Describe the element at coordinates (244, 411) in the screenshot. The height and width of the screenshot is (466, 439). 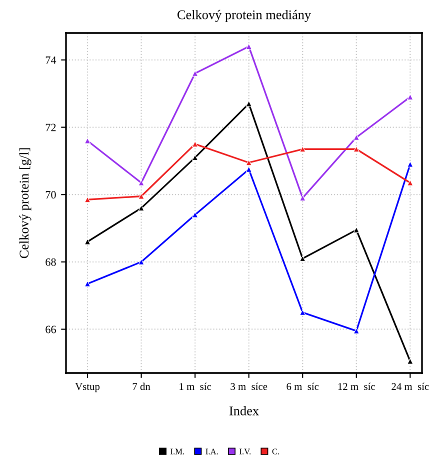
I see `x-axis-title: Index` at that location.